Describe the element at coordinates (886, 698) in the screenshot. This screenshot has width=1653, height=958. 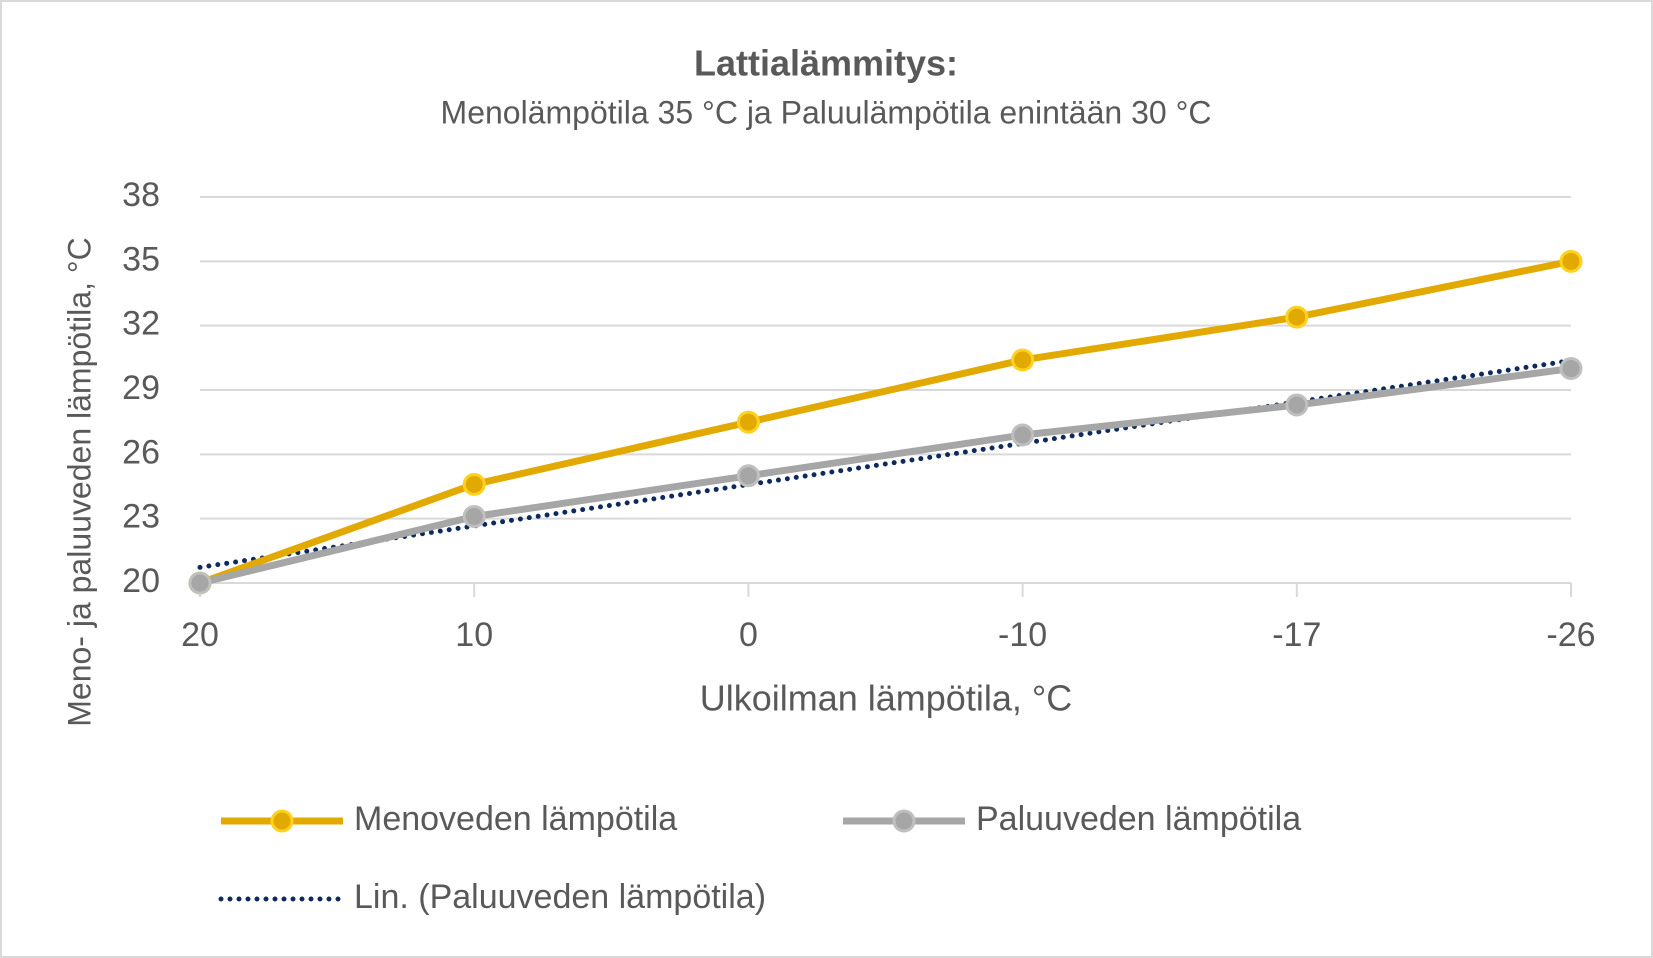
I see `x-axis-title: Ulkoilman lämpötila, °C` at that location.